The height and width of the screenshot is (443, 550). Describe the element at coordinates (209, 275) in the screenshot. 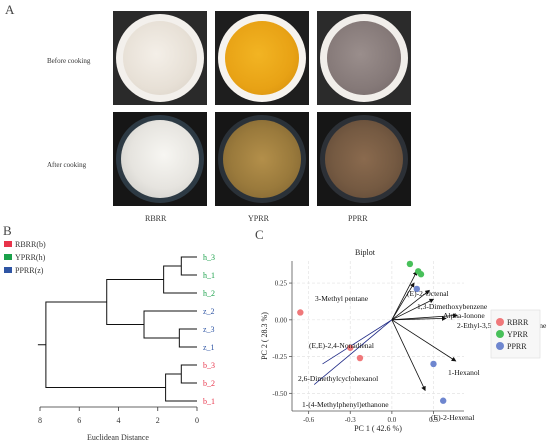

I see `dendrogram-leaf-label: h_1` at that location.